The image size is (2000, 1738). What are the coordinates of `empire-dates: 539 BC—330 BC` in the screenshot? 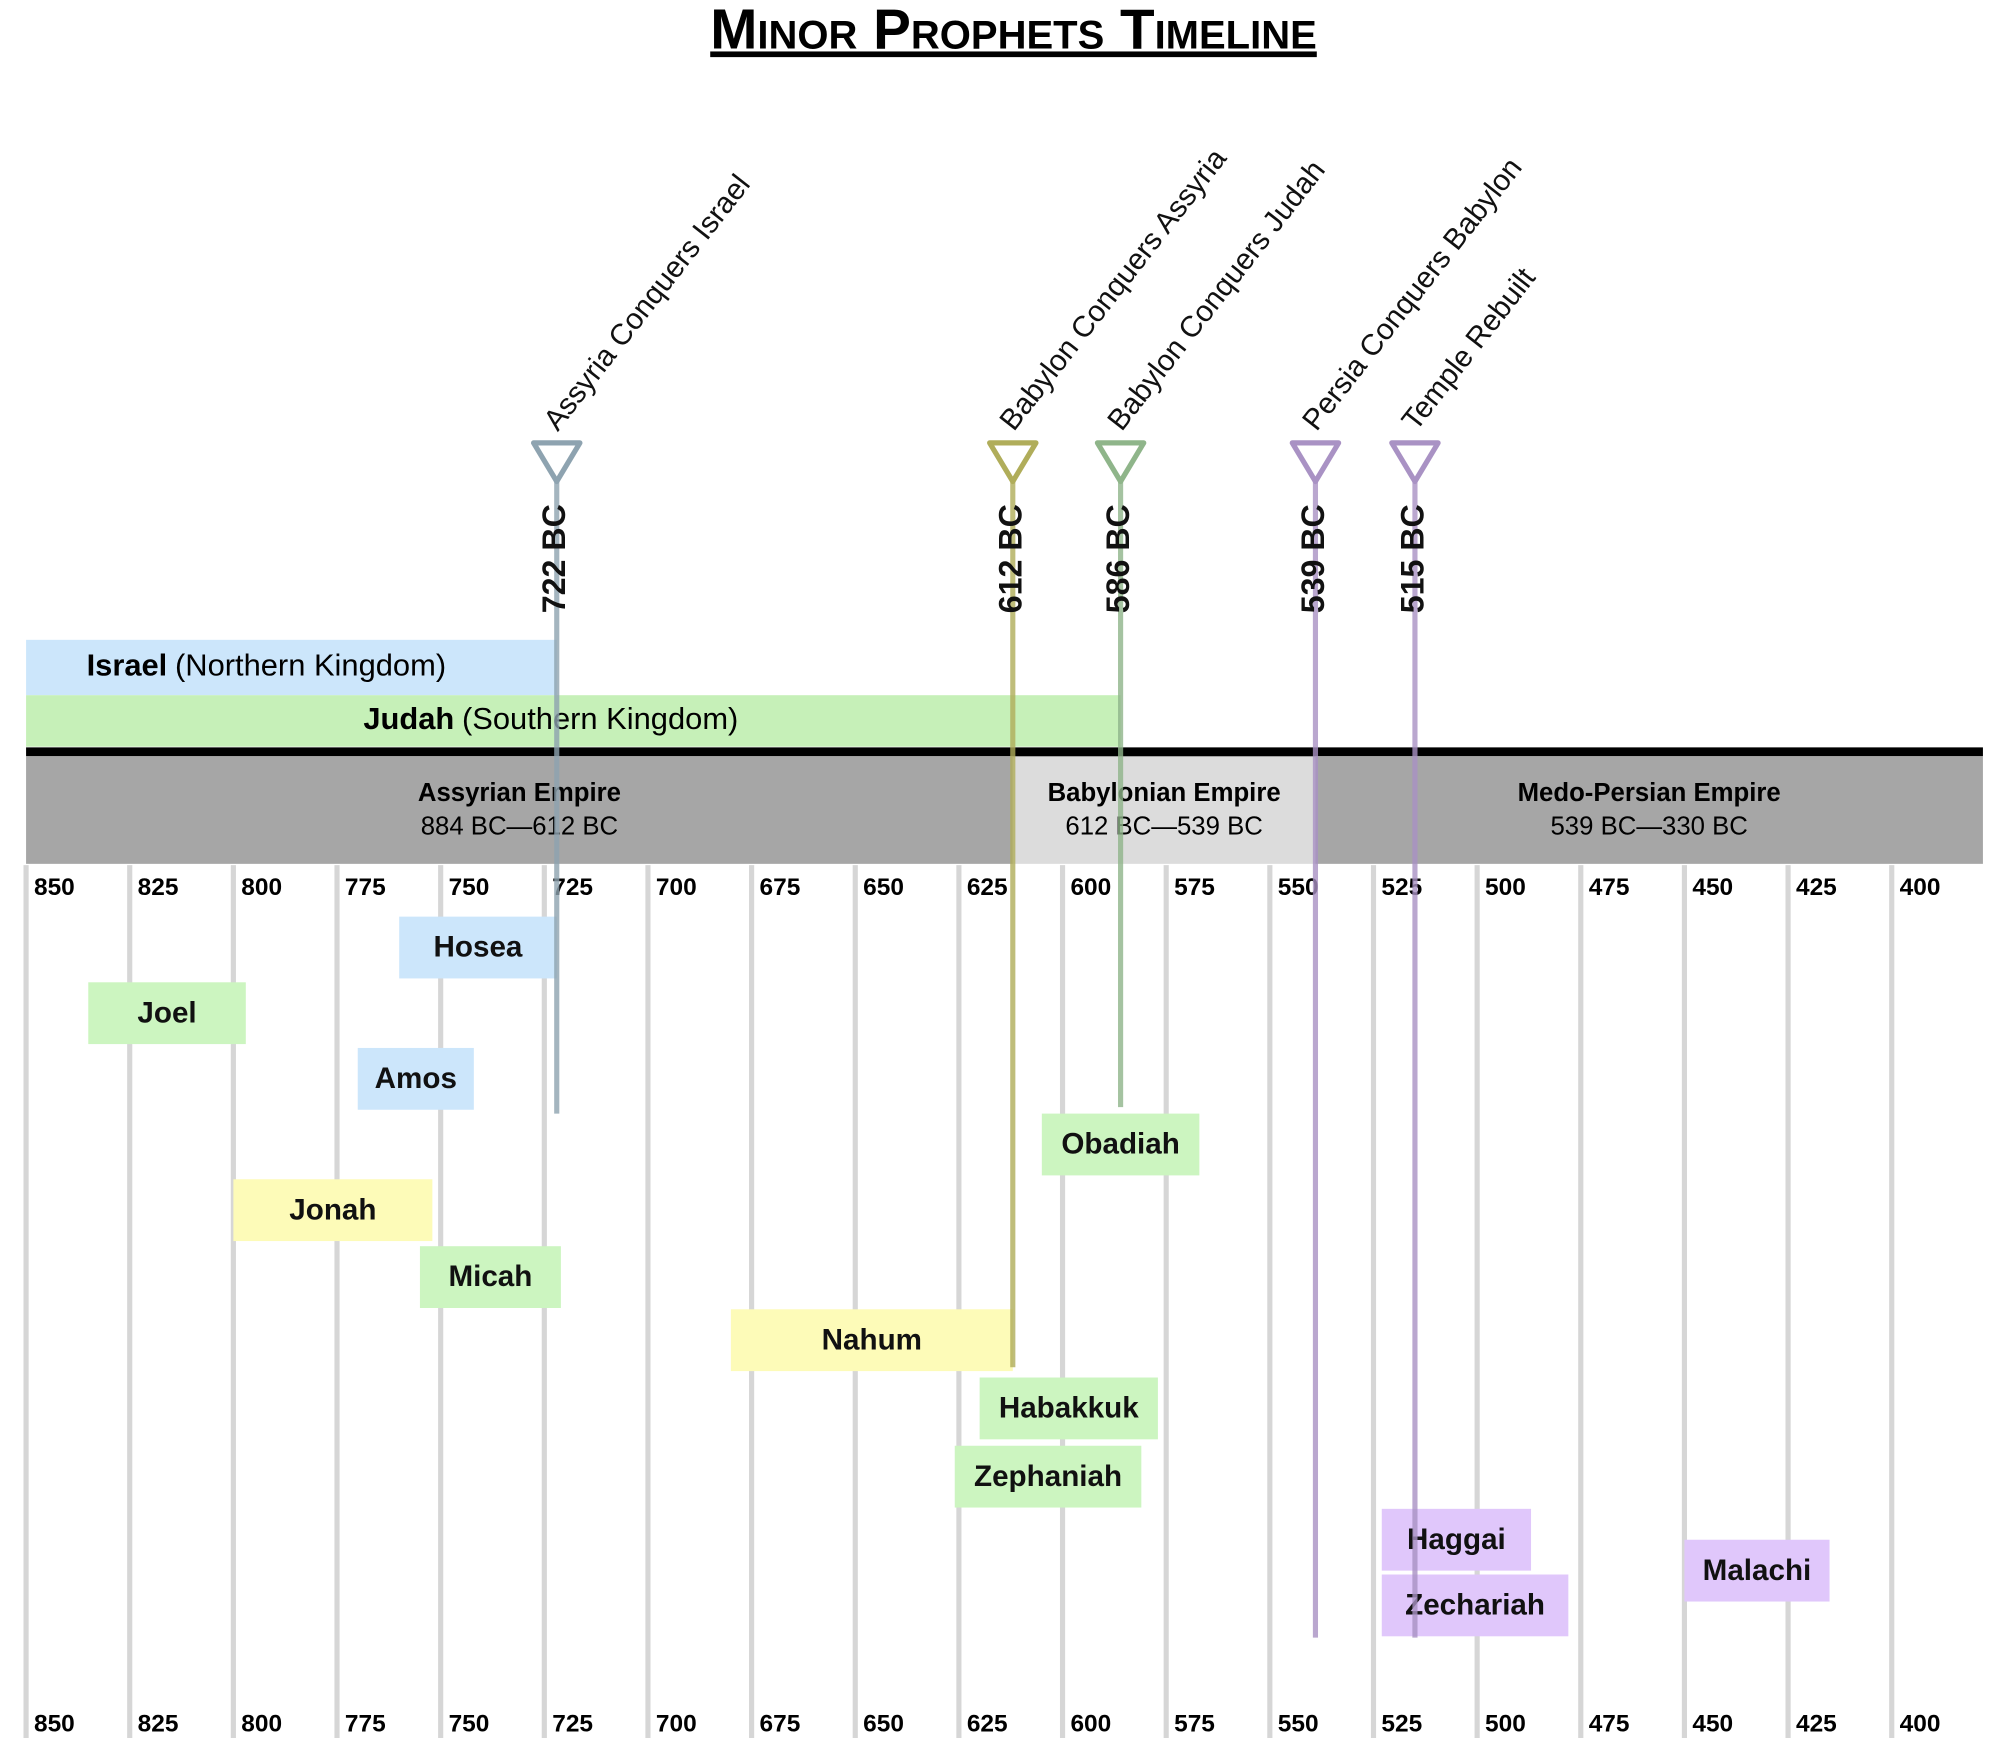 It's located at (1648, 827).